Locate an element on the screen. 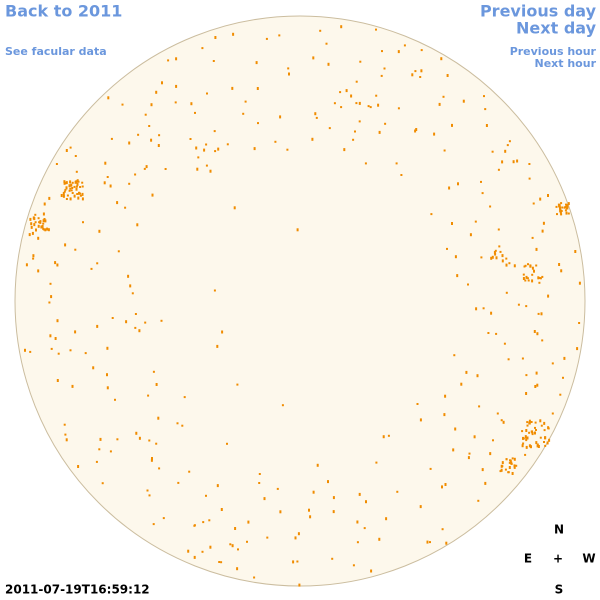  back-link: Back to 2011 is located at coordinates (63, 11).